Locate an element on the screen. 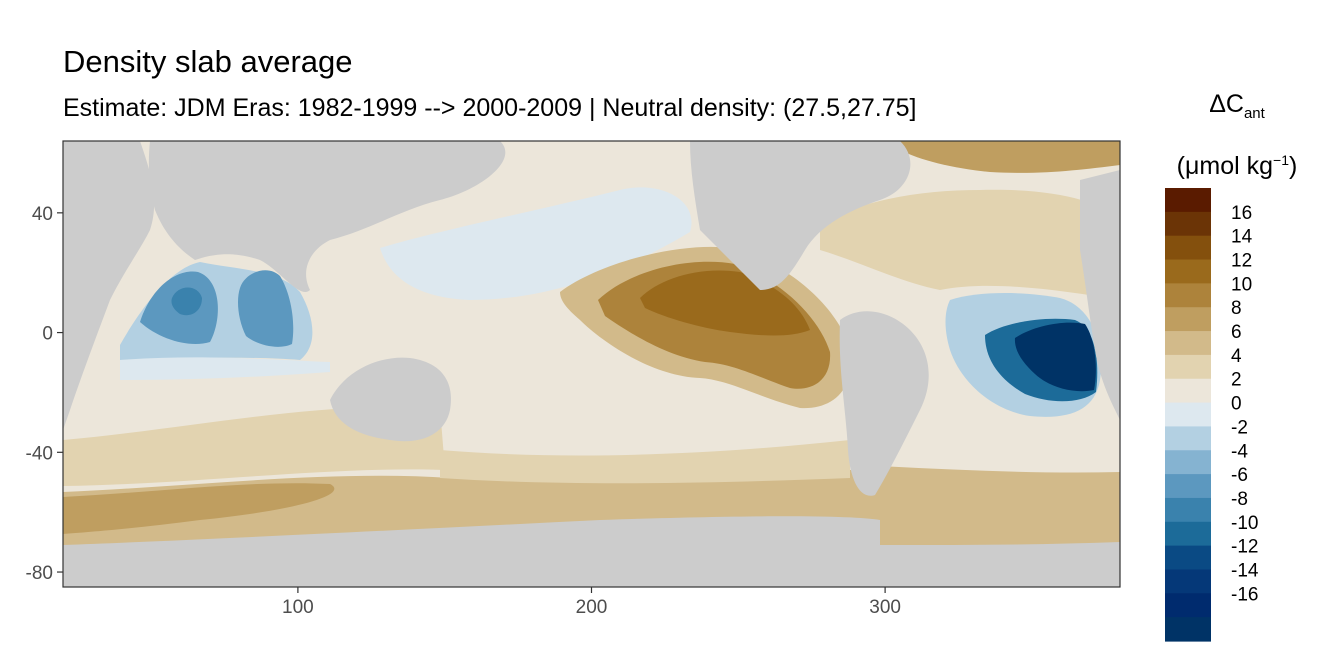 This screenshot has height=672, width=1344. x-tick-label: 300 is located at coordinates (885, 607).